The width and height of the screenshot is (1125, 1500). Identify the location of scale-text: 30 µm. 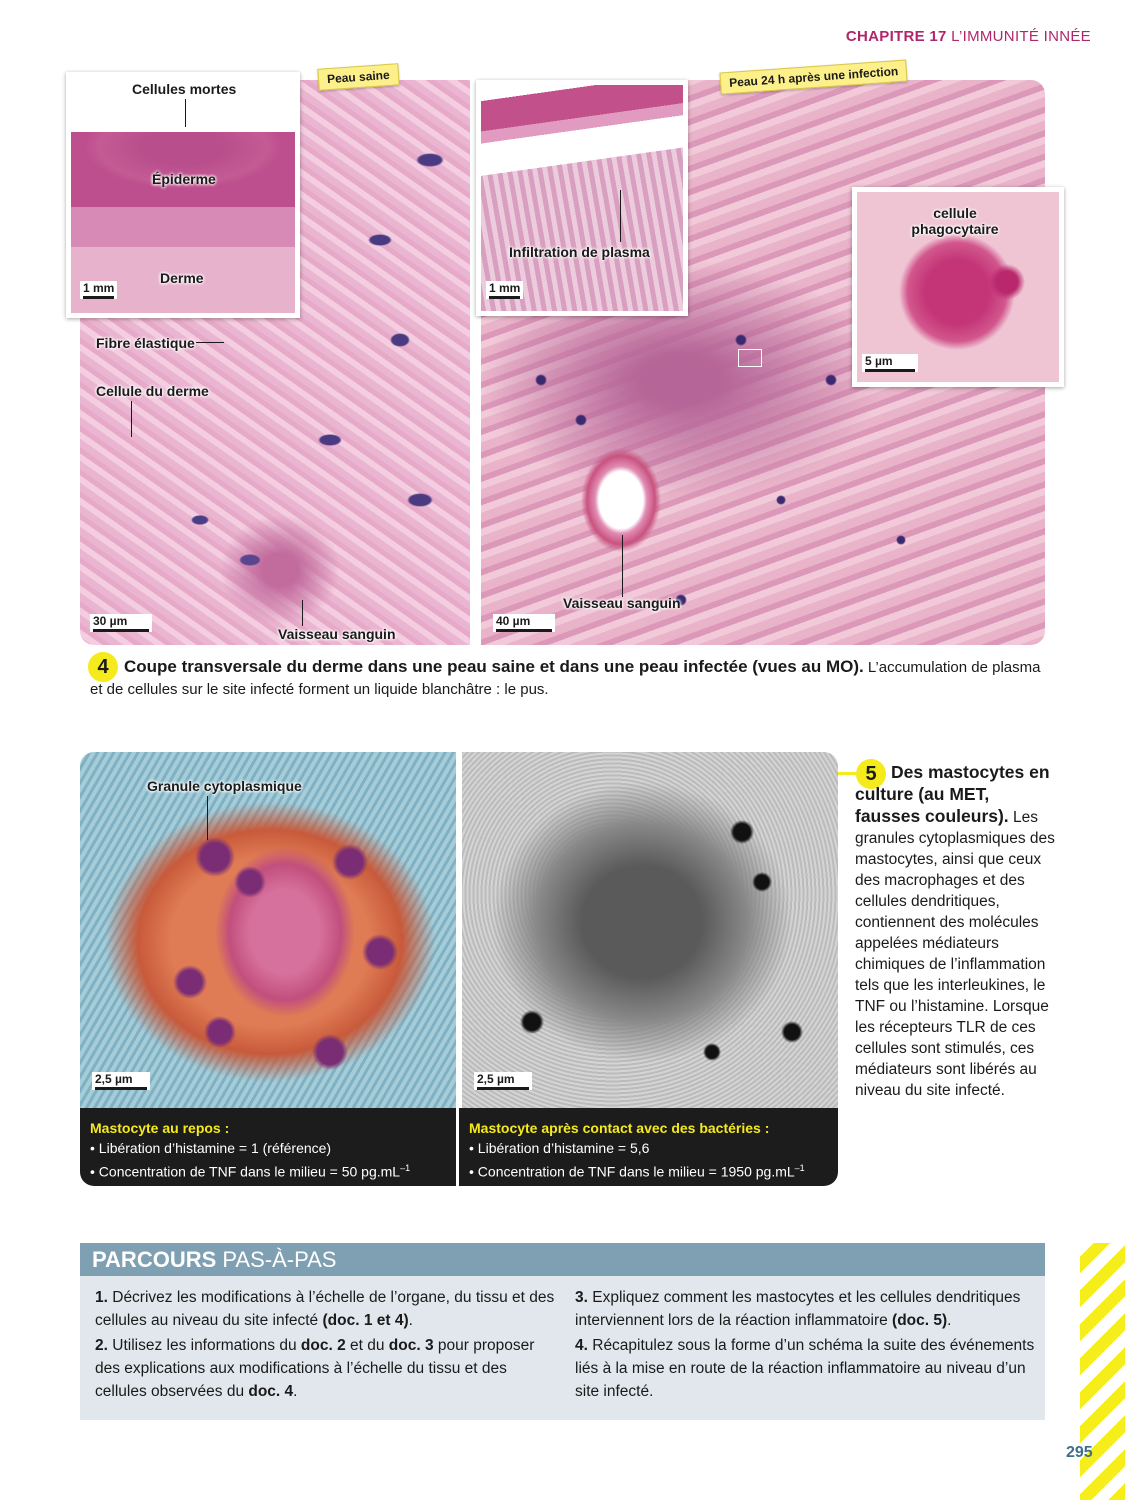
(110, 621).